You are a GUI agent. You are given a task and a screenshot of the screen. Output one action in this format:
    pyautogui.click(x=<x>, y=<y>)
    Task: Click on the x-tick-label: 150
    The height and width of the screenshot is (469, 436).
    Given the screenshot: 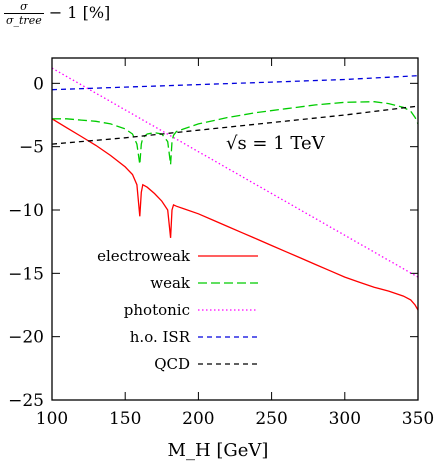 What is the action you would take?
    pyautogui.click(x=125, y=419)
    